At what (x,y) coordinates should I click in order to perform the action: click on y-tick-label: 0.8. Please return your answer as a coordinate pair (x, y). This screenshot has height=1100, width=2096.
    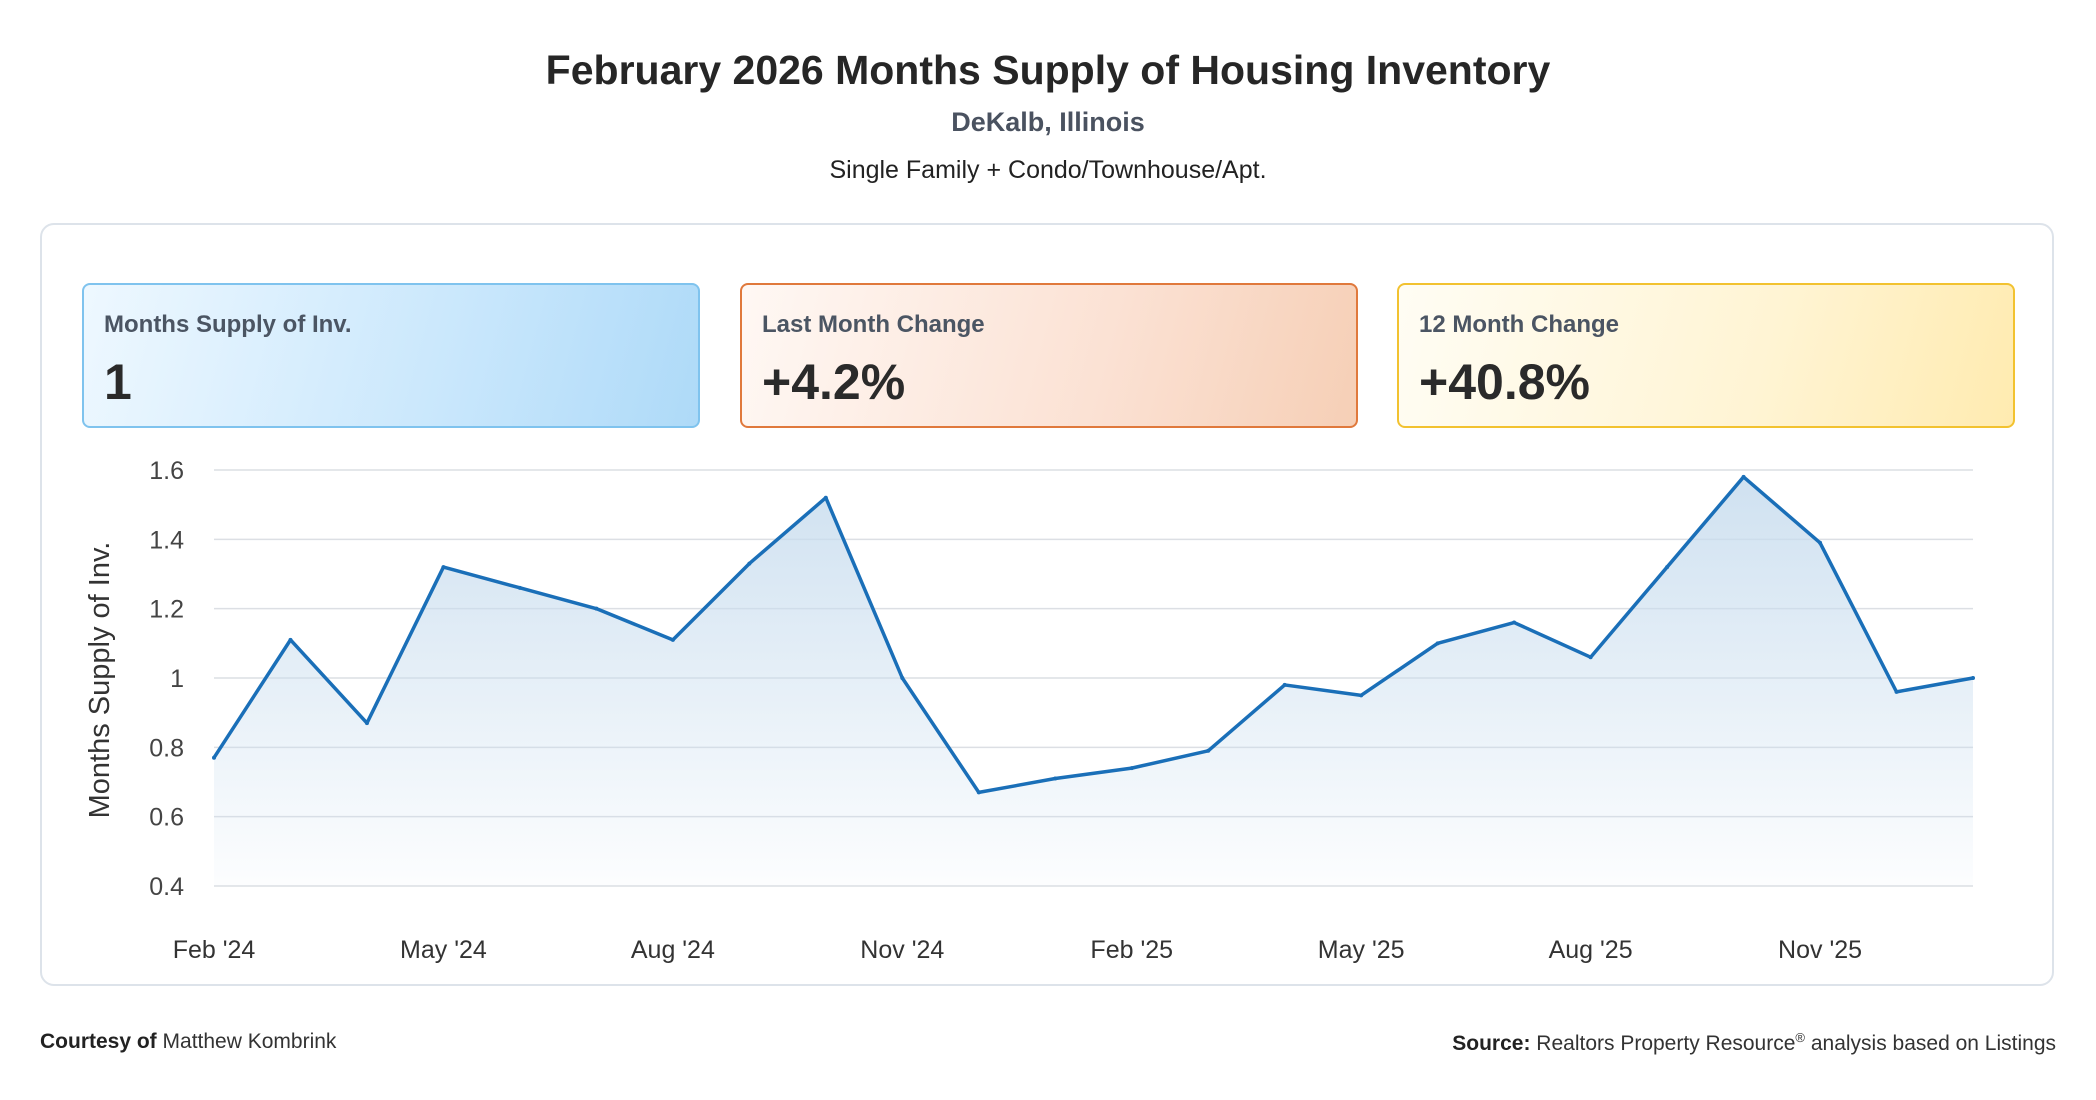
    Looking at the image, I should click on (166, 748).